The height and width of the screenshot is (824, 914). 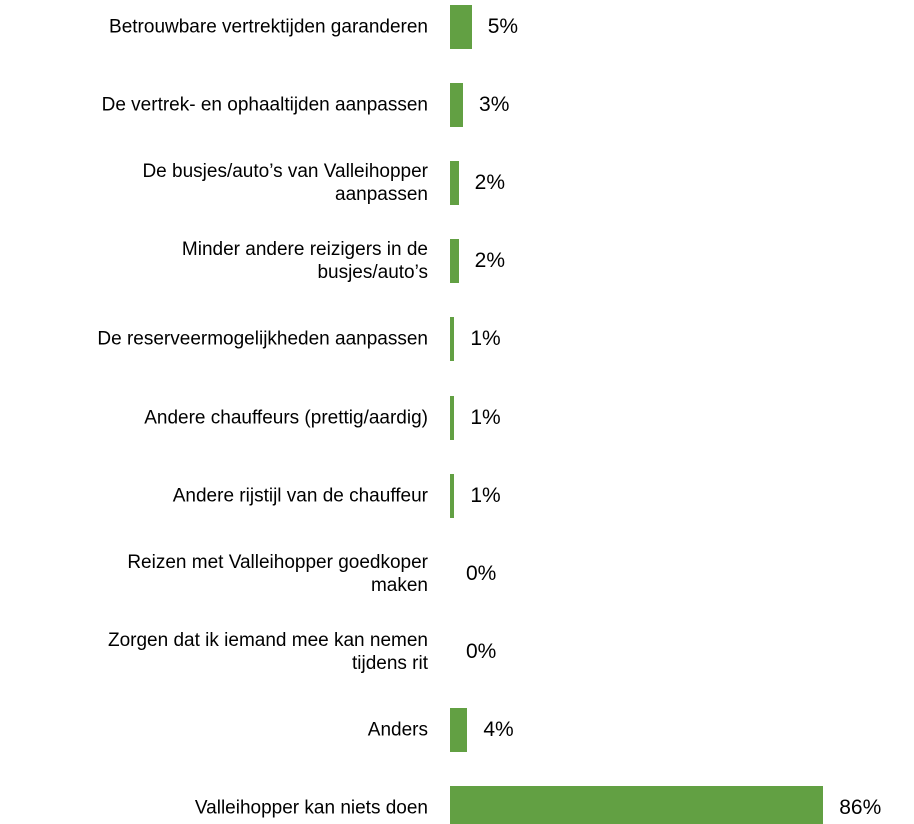 I want to click on category-label: De vertrek- en ophaaltijden aanpassen, so click(x=264, y=105).